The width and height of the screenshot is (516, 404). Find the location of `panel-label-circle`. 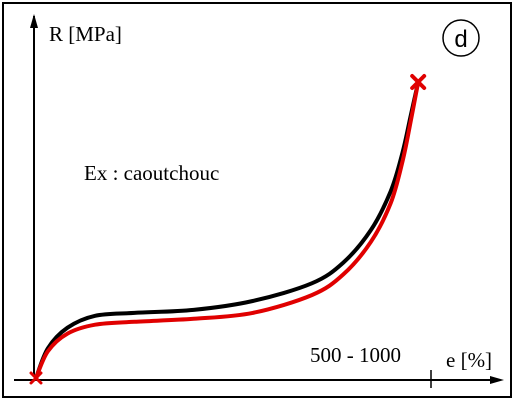

panel-label-circle is located at coordinates (461, 38).